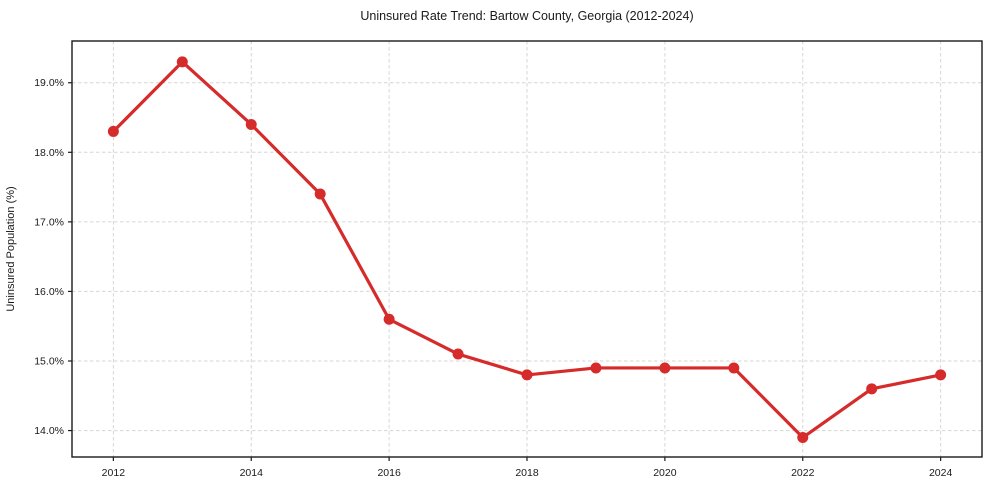 This screenshot has height=495, width=989. I want to click on data-point-2021, so click(734, 368).